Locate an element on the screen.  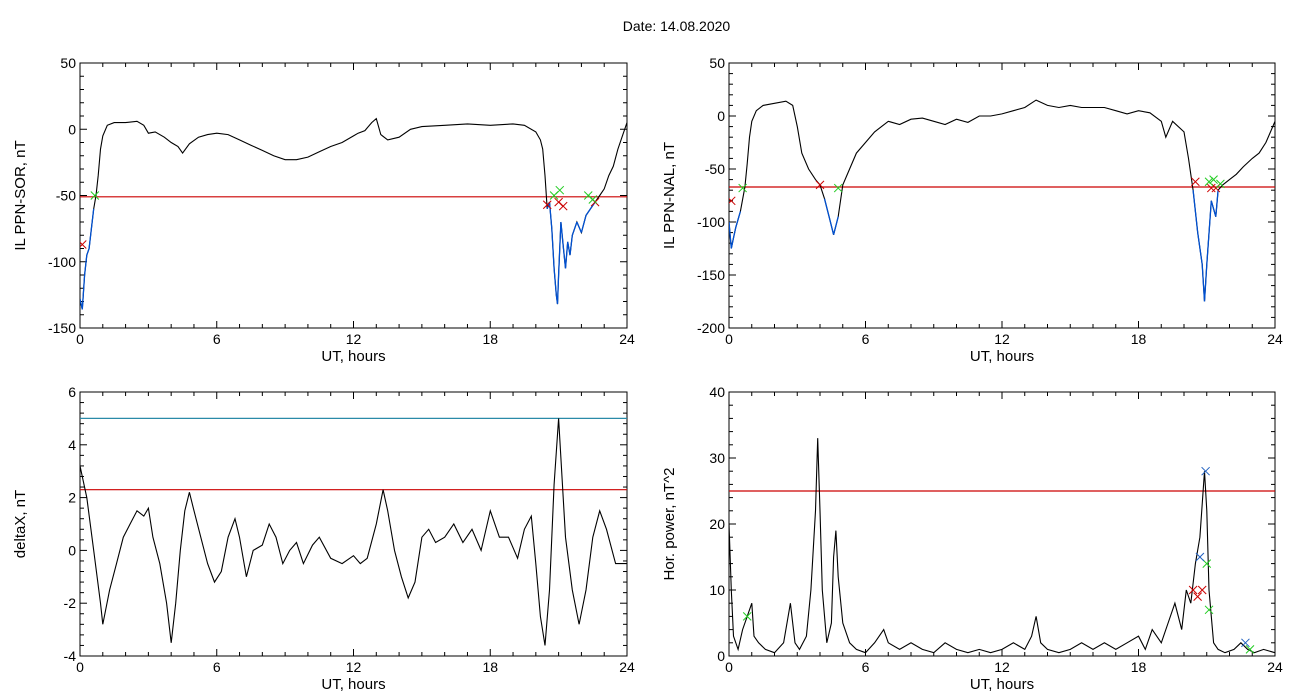
y-axis-label: IL PPN-SOR, nT is located at coordinates (20, 195).